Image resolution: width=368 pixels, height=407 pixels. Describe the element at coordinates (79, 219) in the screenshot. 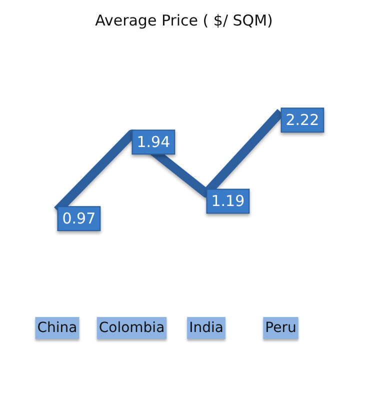

I see `data-label: 0.97` at that location.